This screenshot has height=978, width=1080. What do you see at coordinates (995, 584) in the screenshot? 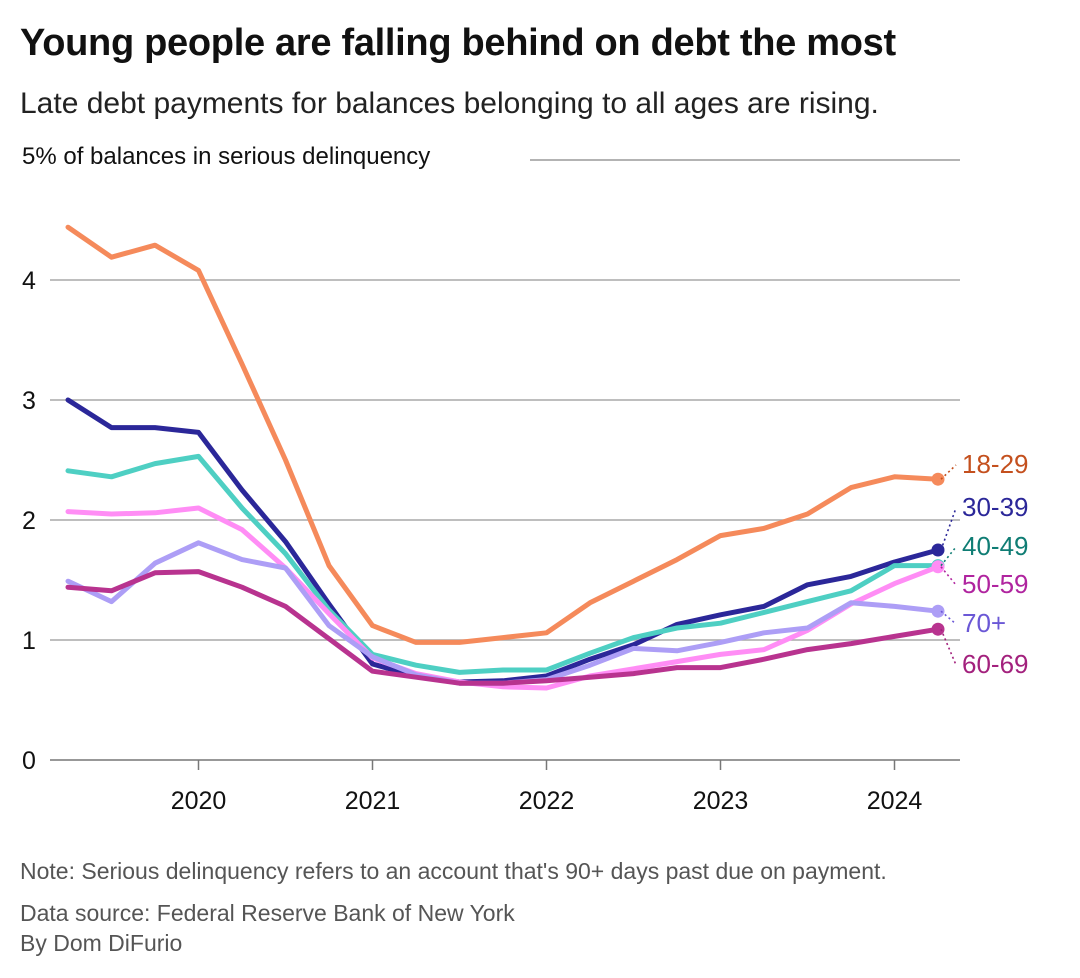
I see `series-label-50-59: 50-59` at bounding box center [995, 584].